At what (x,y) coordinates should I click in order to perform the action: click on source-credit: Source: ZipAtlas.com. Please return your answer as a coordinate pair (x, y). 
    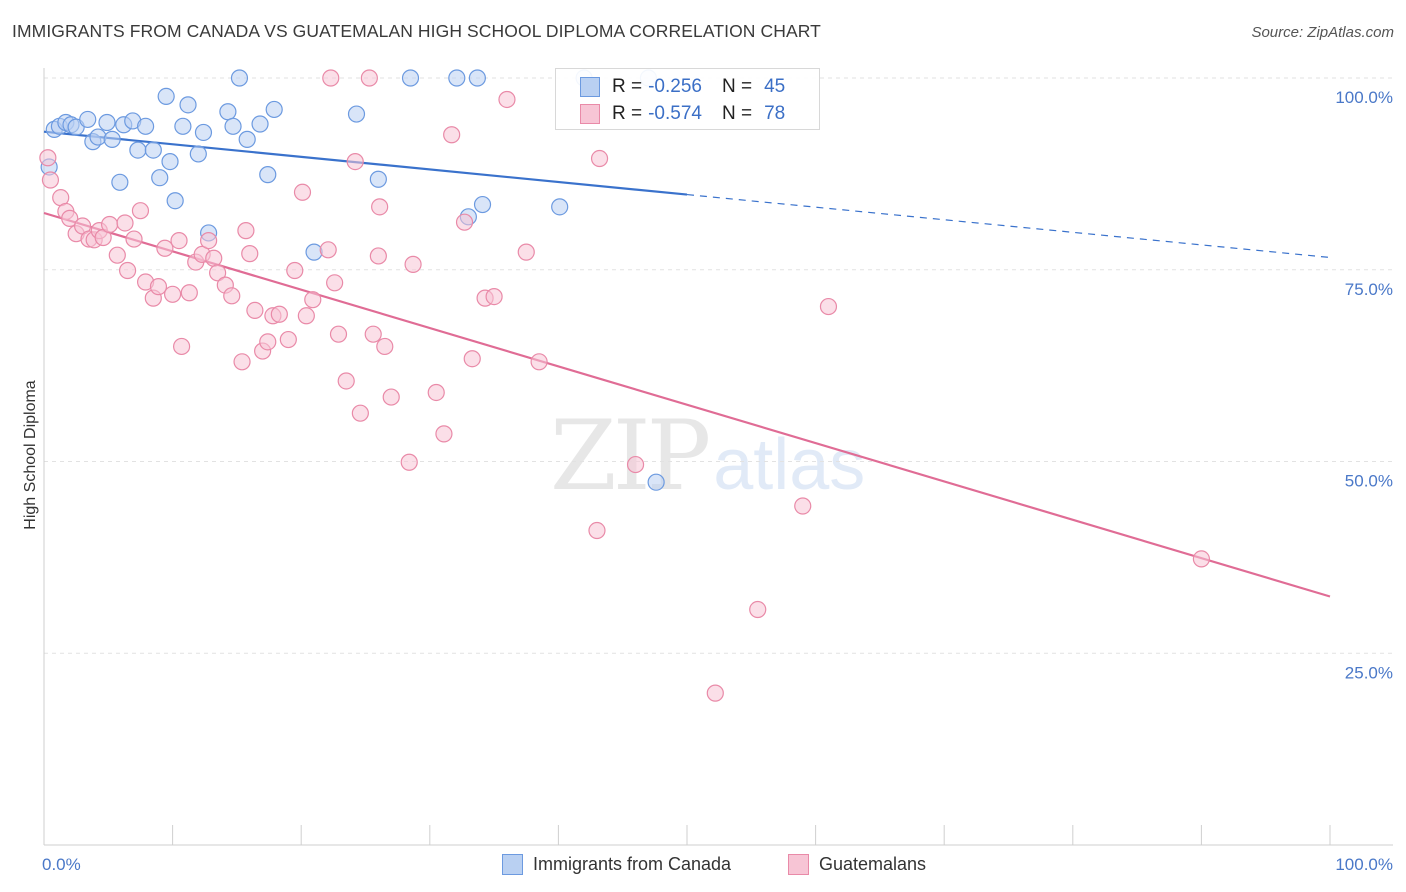
    Looking at the image, I should click on (1322, 32).